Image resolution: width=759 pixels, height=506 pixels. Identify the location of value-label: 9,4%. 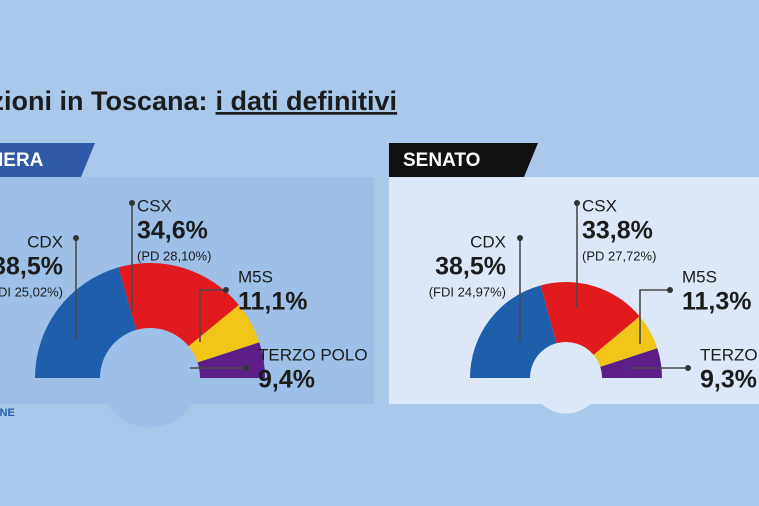
(286, 380).